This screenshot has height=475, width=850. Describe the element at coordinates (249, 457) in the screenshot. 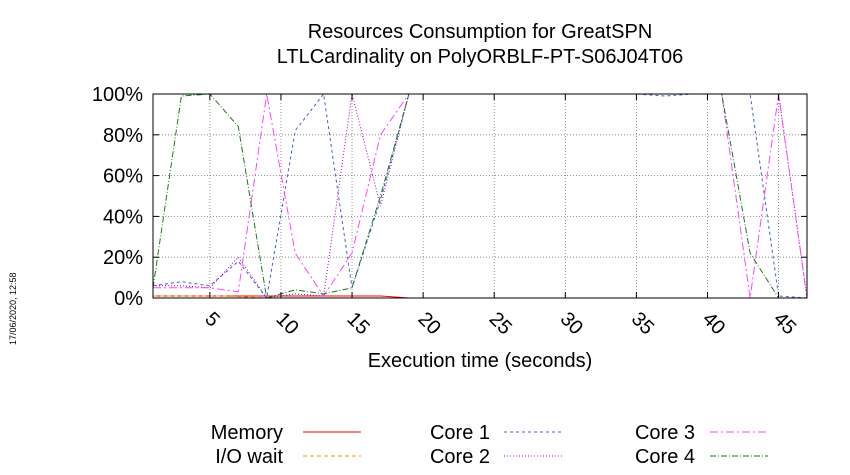

I see `legend-label-i-o-wait: I/O wait` at that location.